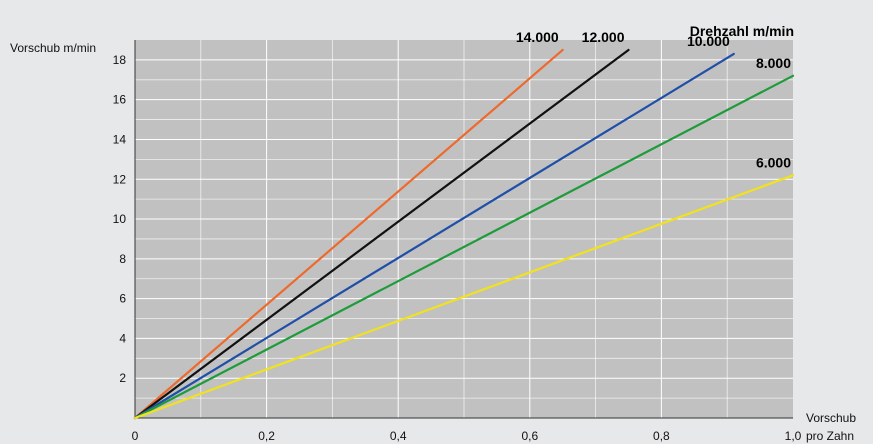  I want to click on series-label: 14.000, so click(537, 37).